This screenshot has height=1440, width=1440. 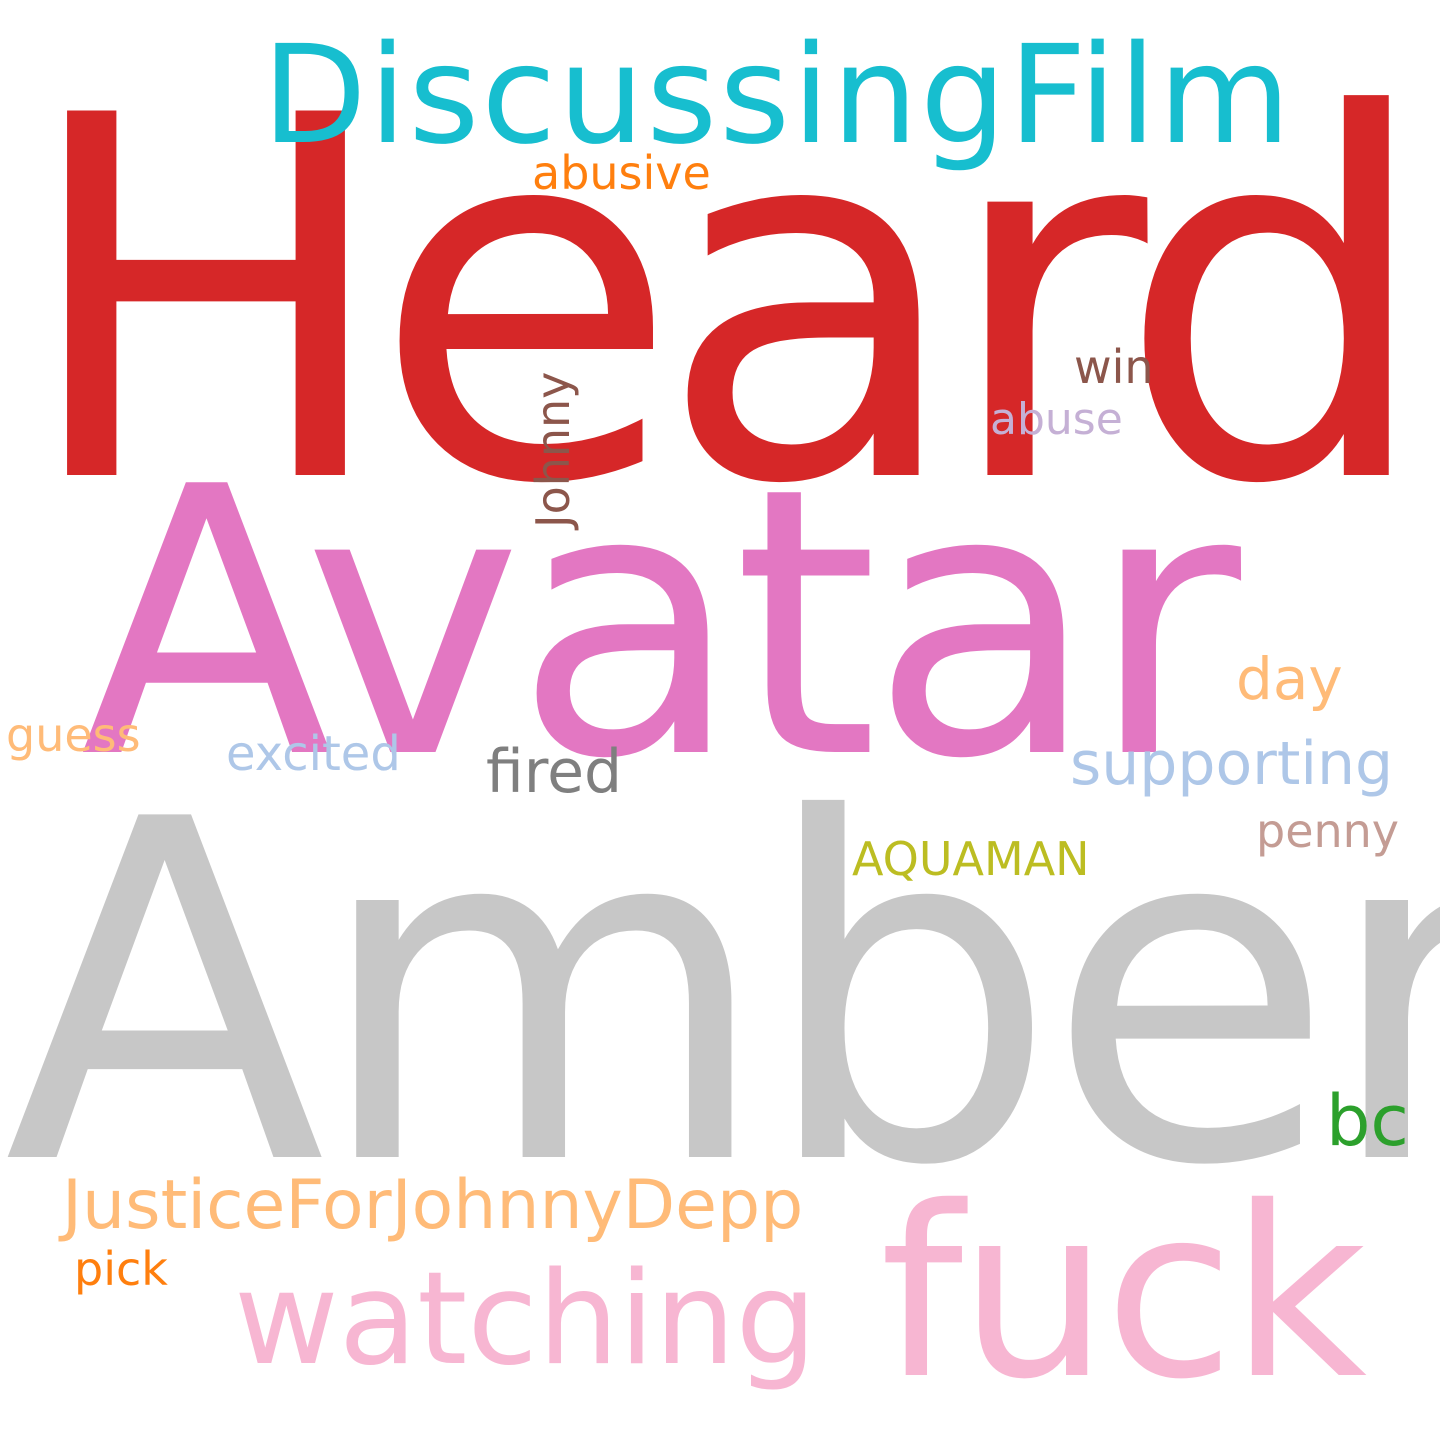 What do you see at coordinates (1232, 764) in the screenshot?
I see `word-supporting: supporting` at bounding box center [1232, 764].